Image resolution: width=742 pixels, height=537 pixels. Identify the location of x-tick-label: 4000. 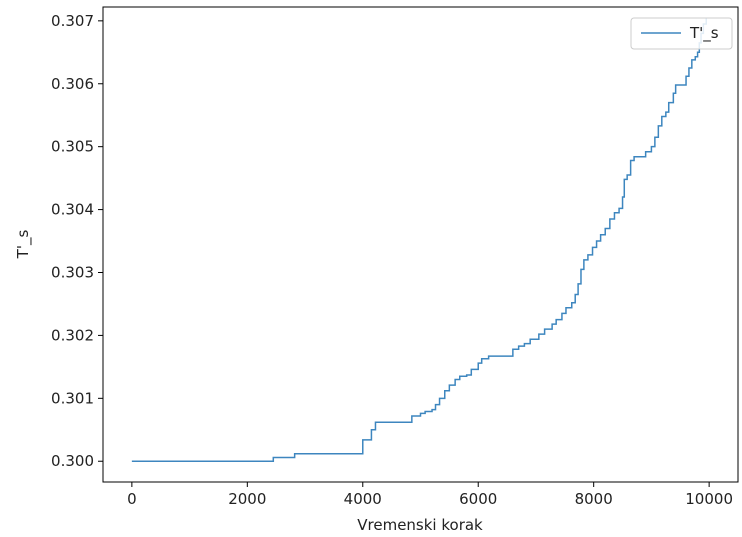
(363, 499).